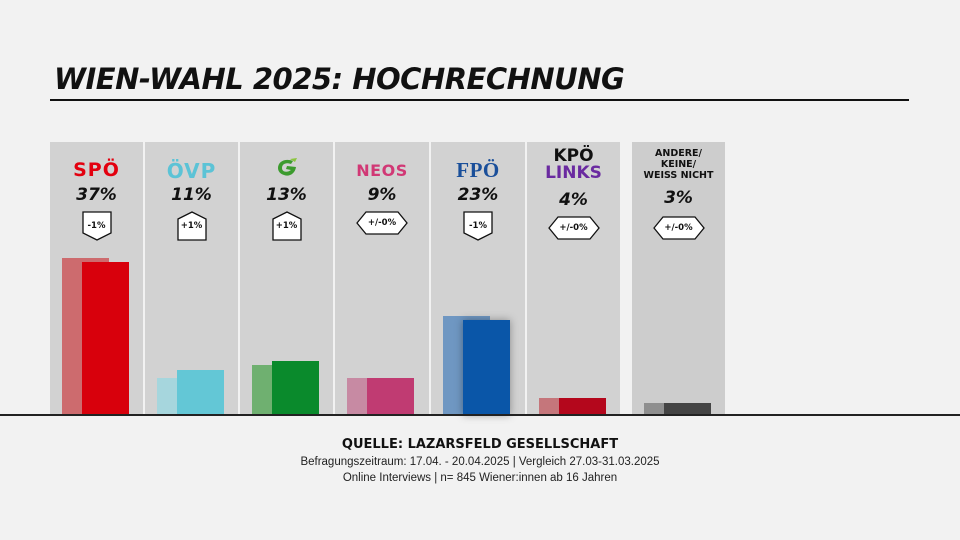 The width and height of the screenshot is (960, 540). What do you see at coordinates (478, 278) in the screenshot?
I see `party-panel-fpo: FPÖ 23% -1%` at bounding box center [478, 278].